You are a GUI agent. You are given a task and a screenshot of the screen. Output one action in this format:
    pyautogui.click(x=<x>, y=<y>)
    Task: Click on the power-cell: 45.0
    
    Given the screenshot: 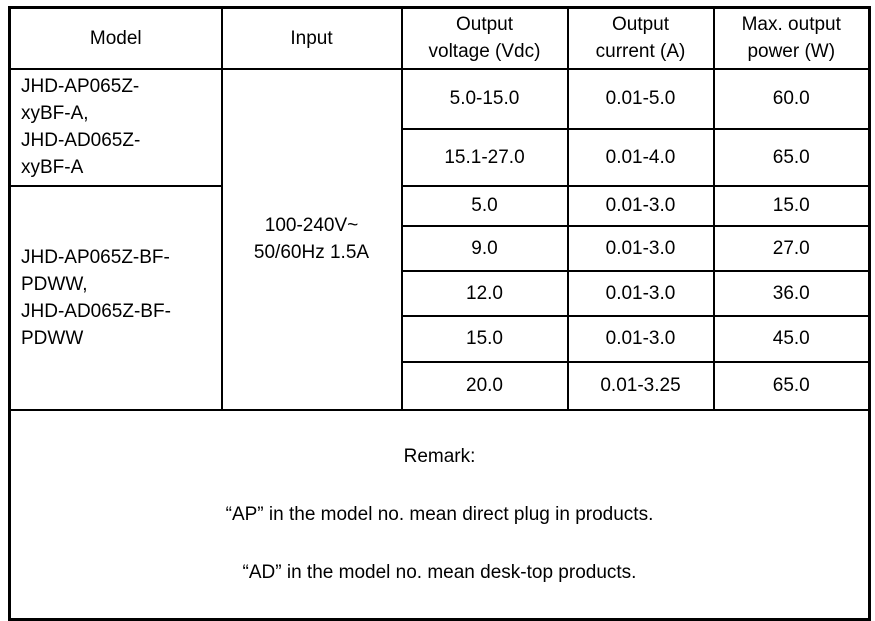 What is the action you would take?
    pyautogui.click(x=791, y=338)
    